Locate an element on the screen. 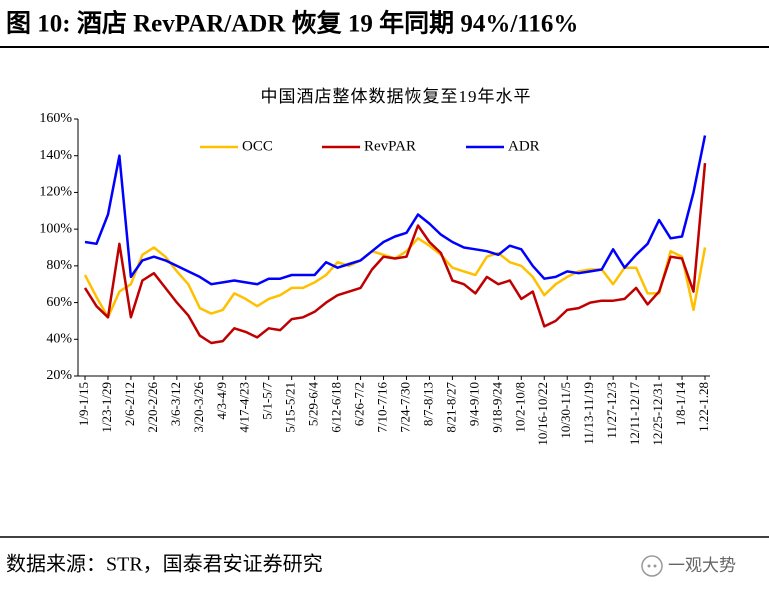 The width and height of the screenshot is (769, 597). x-tick-label: 1/8-1/14 is located at coordinates (680, 404).